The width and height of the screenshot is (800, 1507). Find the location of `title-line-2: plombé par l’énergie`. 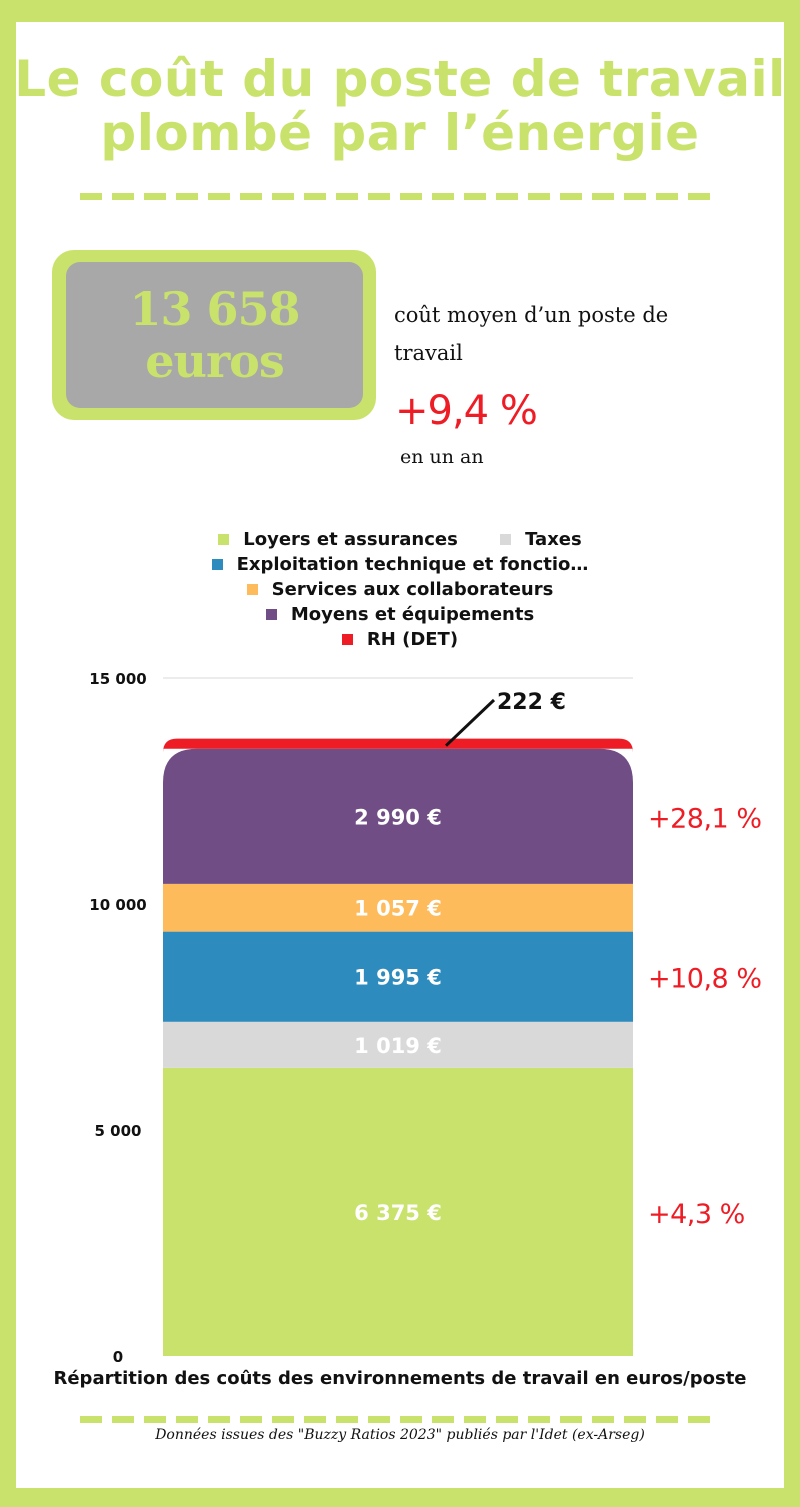

title-line-2: plombé par l’énergie is located at coordinates (400, 133).